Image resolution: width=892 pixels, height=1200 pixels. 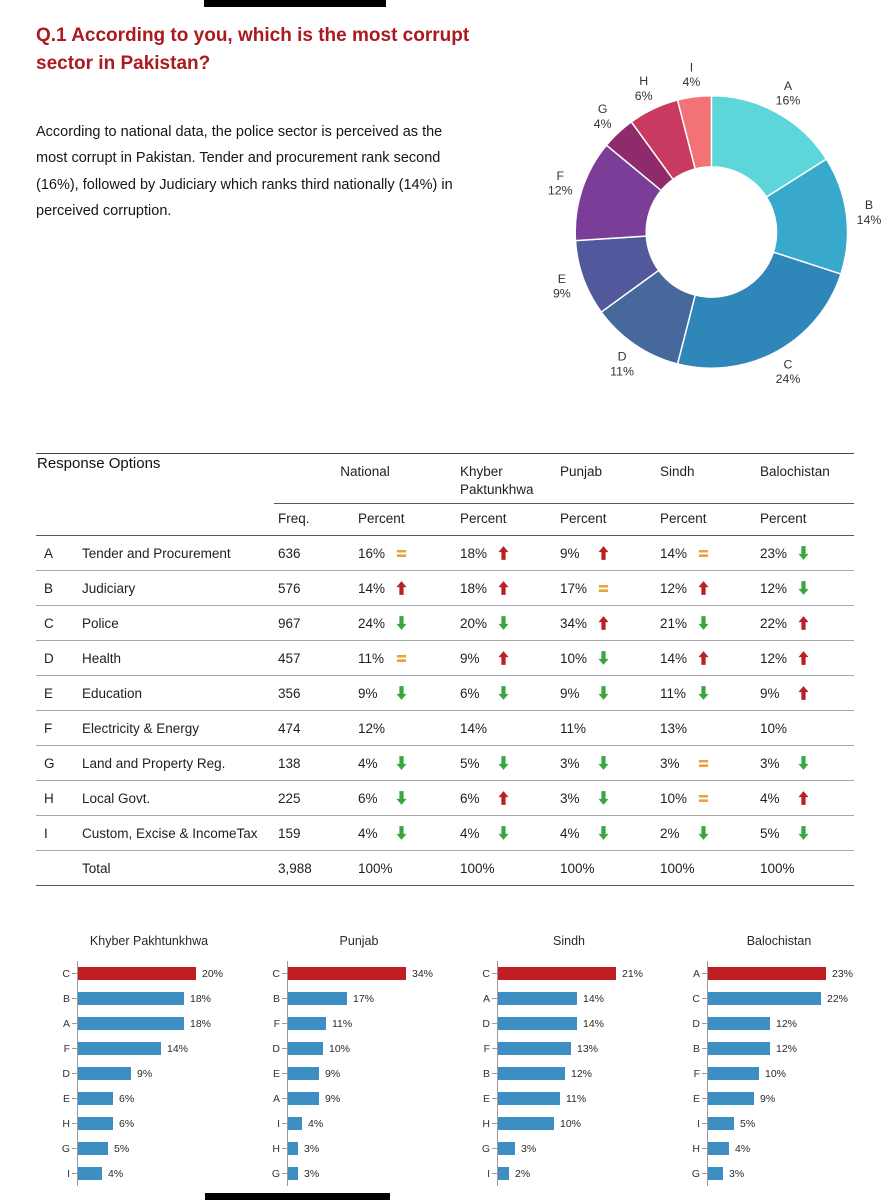 I want to click on frequency-cell: 457, so click(x=314, y=658).